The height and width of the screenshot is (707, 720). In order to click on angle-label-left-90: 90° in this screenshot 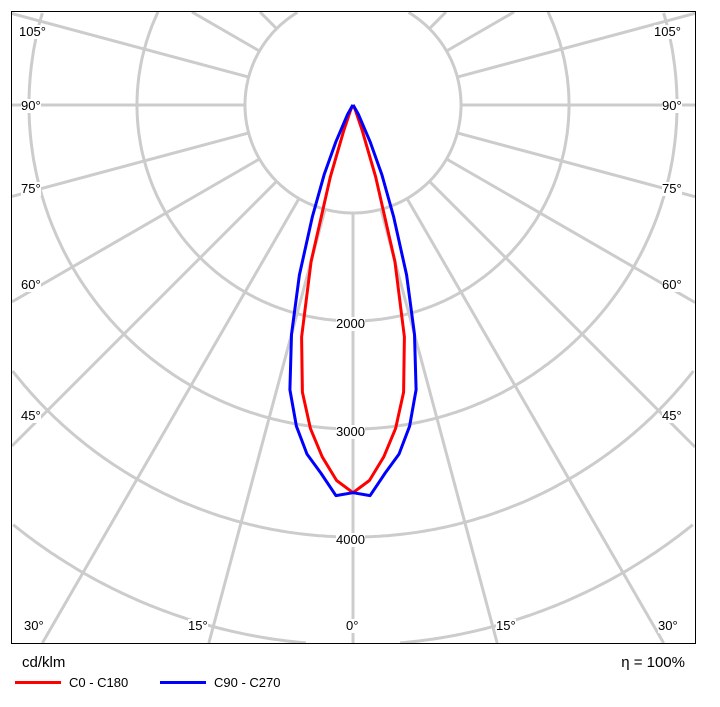, I will do `click(31, 105)`.